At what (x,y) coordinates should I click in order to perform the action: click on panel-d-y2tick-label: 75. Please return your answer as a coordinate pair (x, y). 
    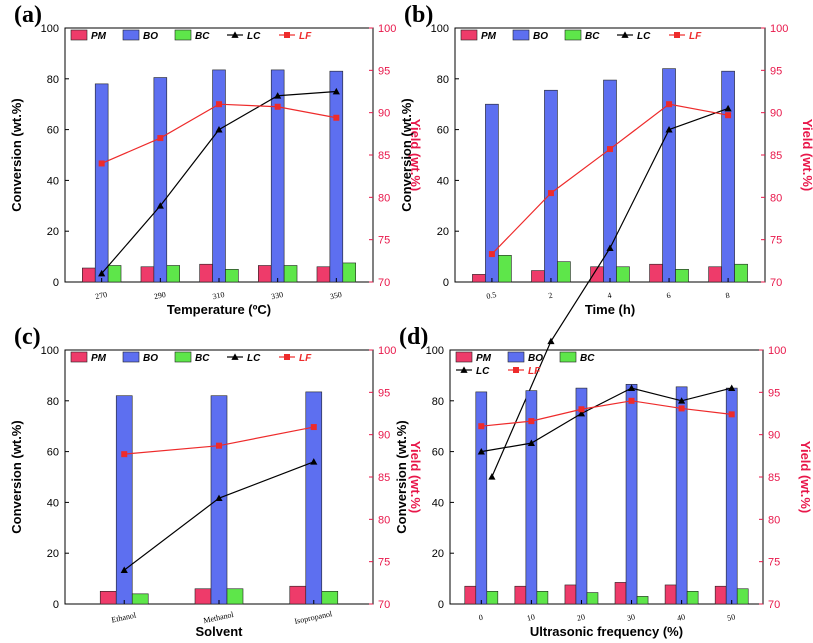
    Looking at the image, I should click on (774, 563).